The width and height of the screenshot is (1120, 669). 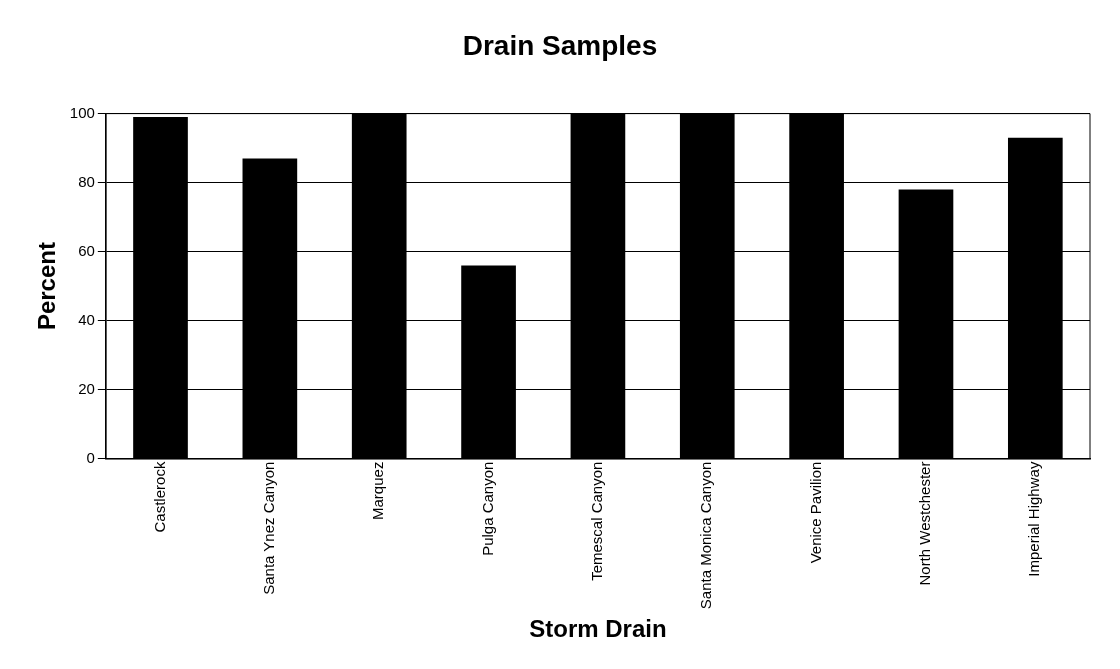 I want to click on y-tick-label: 100, so click(x=82, y=112).